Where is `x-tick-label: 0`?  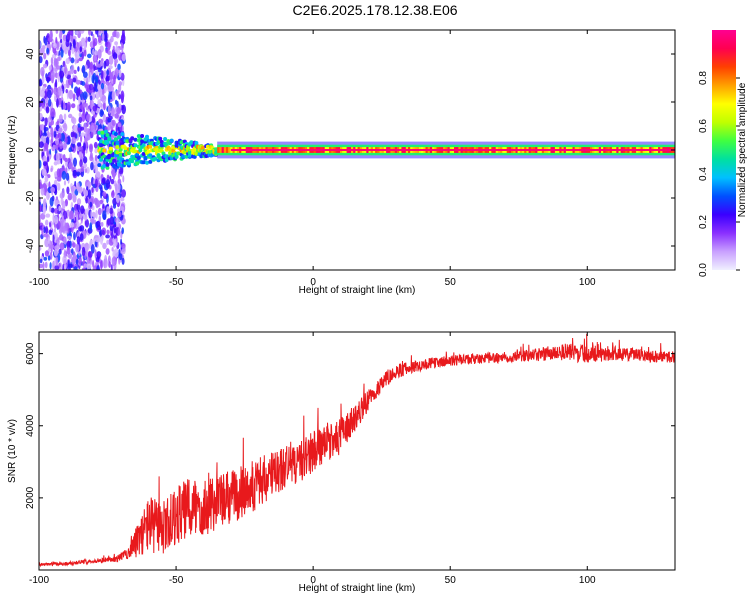
x-tick-label: 0 is located at coordinates (313, 580).